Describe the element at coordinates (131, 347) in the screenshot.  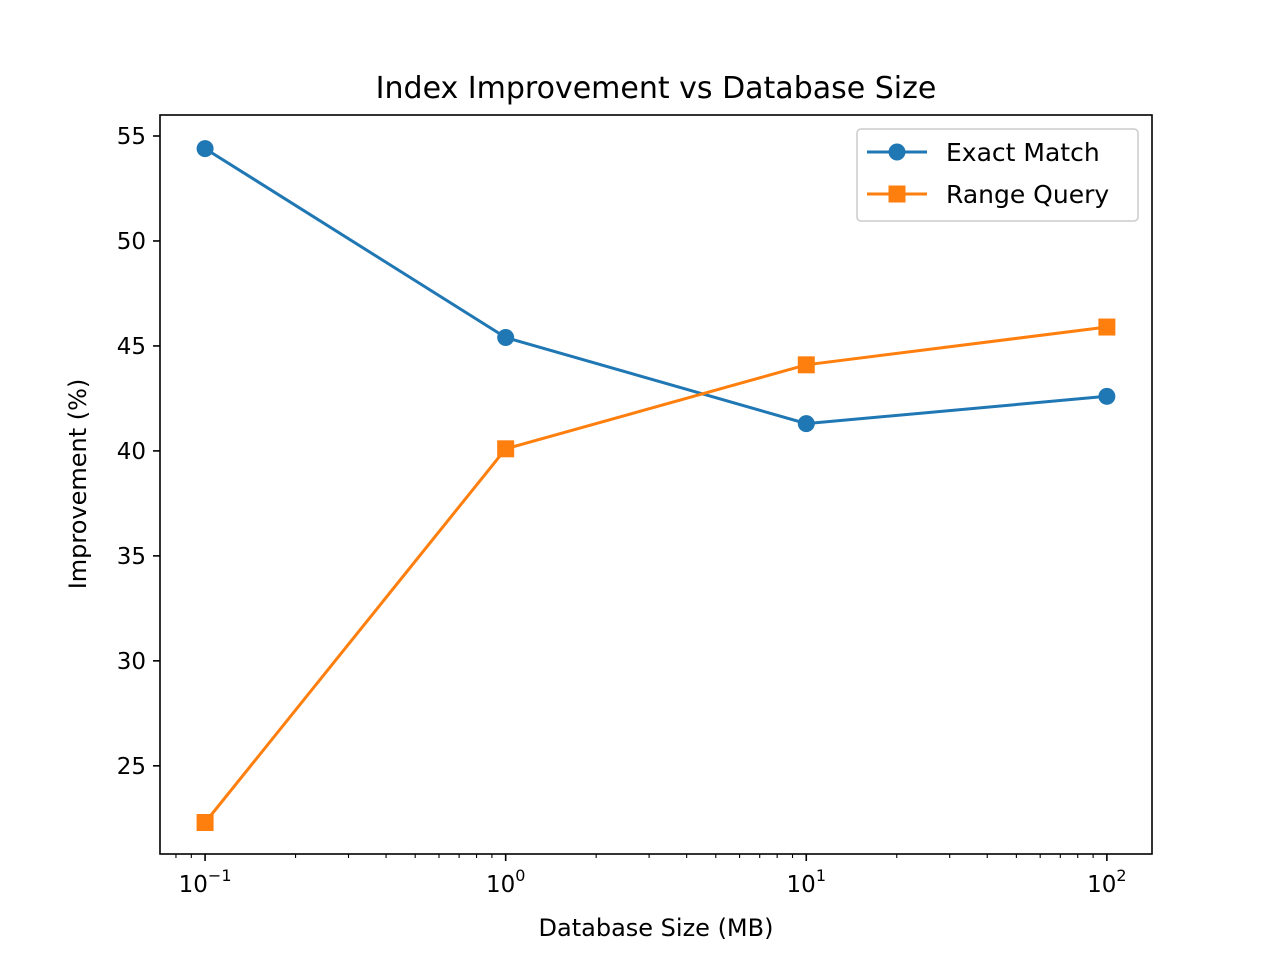
I see `y-tick-label: 45` at that location.